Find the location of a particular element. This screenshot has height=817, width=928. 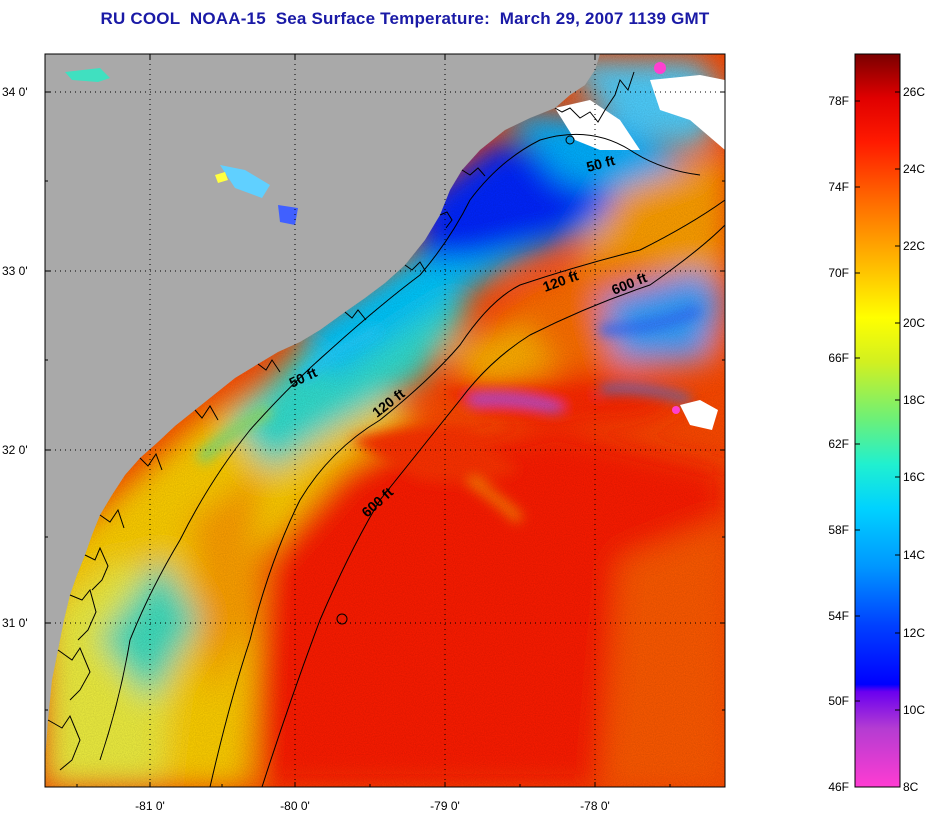

colorbar-f-label: 74F is located at coordinates (838, 187).